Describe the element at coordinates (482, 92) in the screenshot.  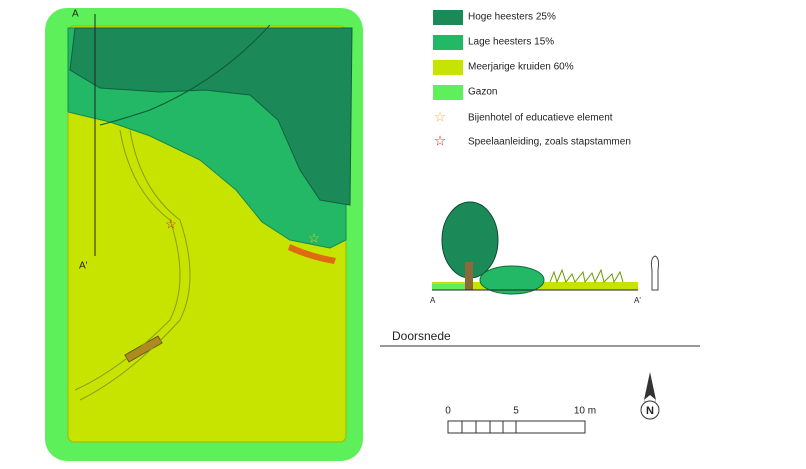
I see `legend-label: Gazon` at that location.